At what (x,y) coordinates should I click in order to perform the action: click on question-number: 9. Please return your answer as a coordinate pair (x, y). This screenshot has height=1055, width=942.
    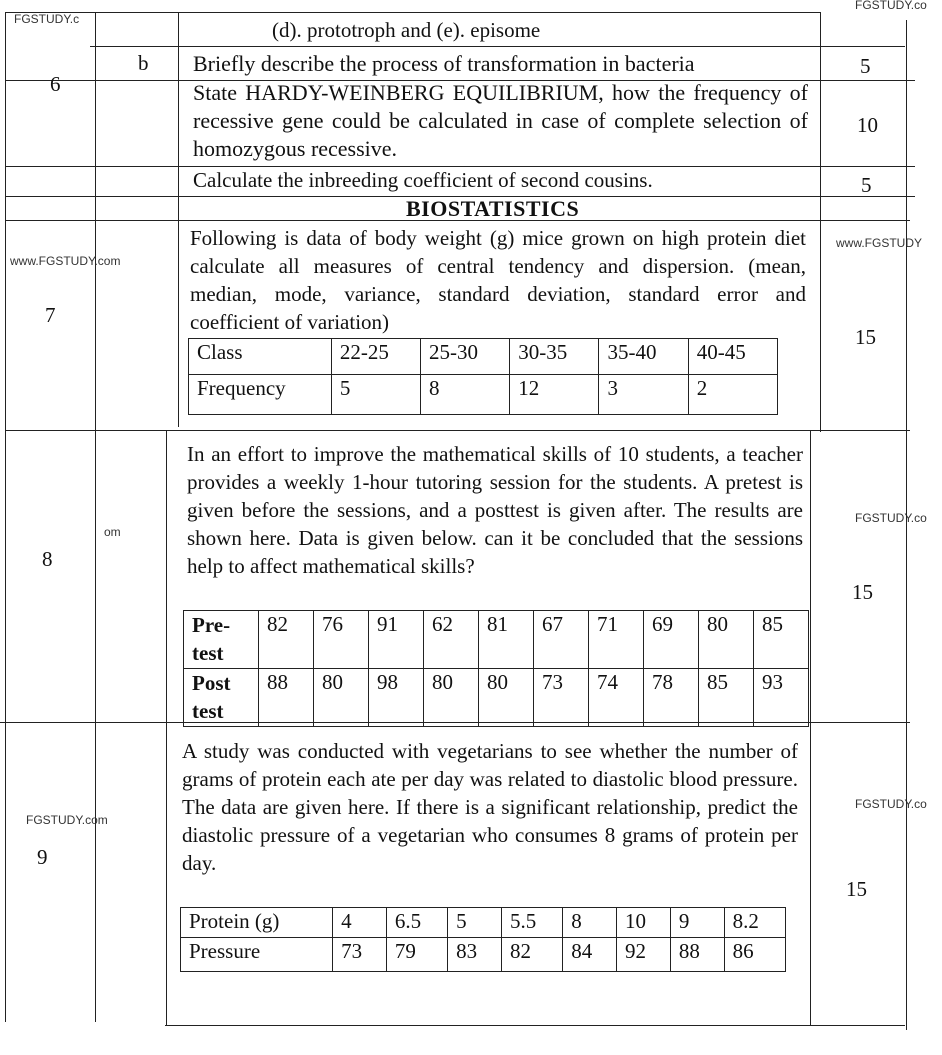
    Looking at the image, I should click on (42, 857).